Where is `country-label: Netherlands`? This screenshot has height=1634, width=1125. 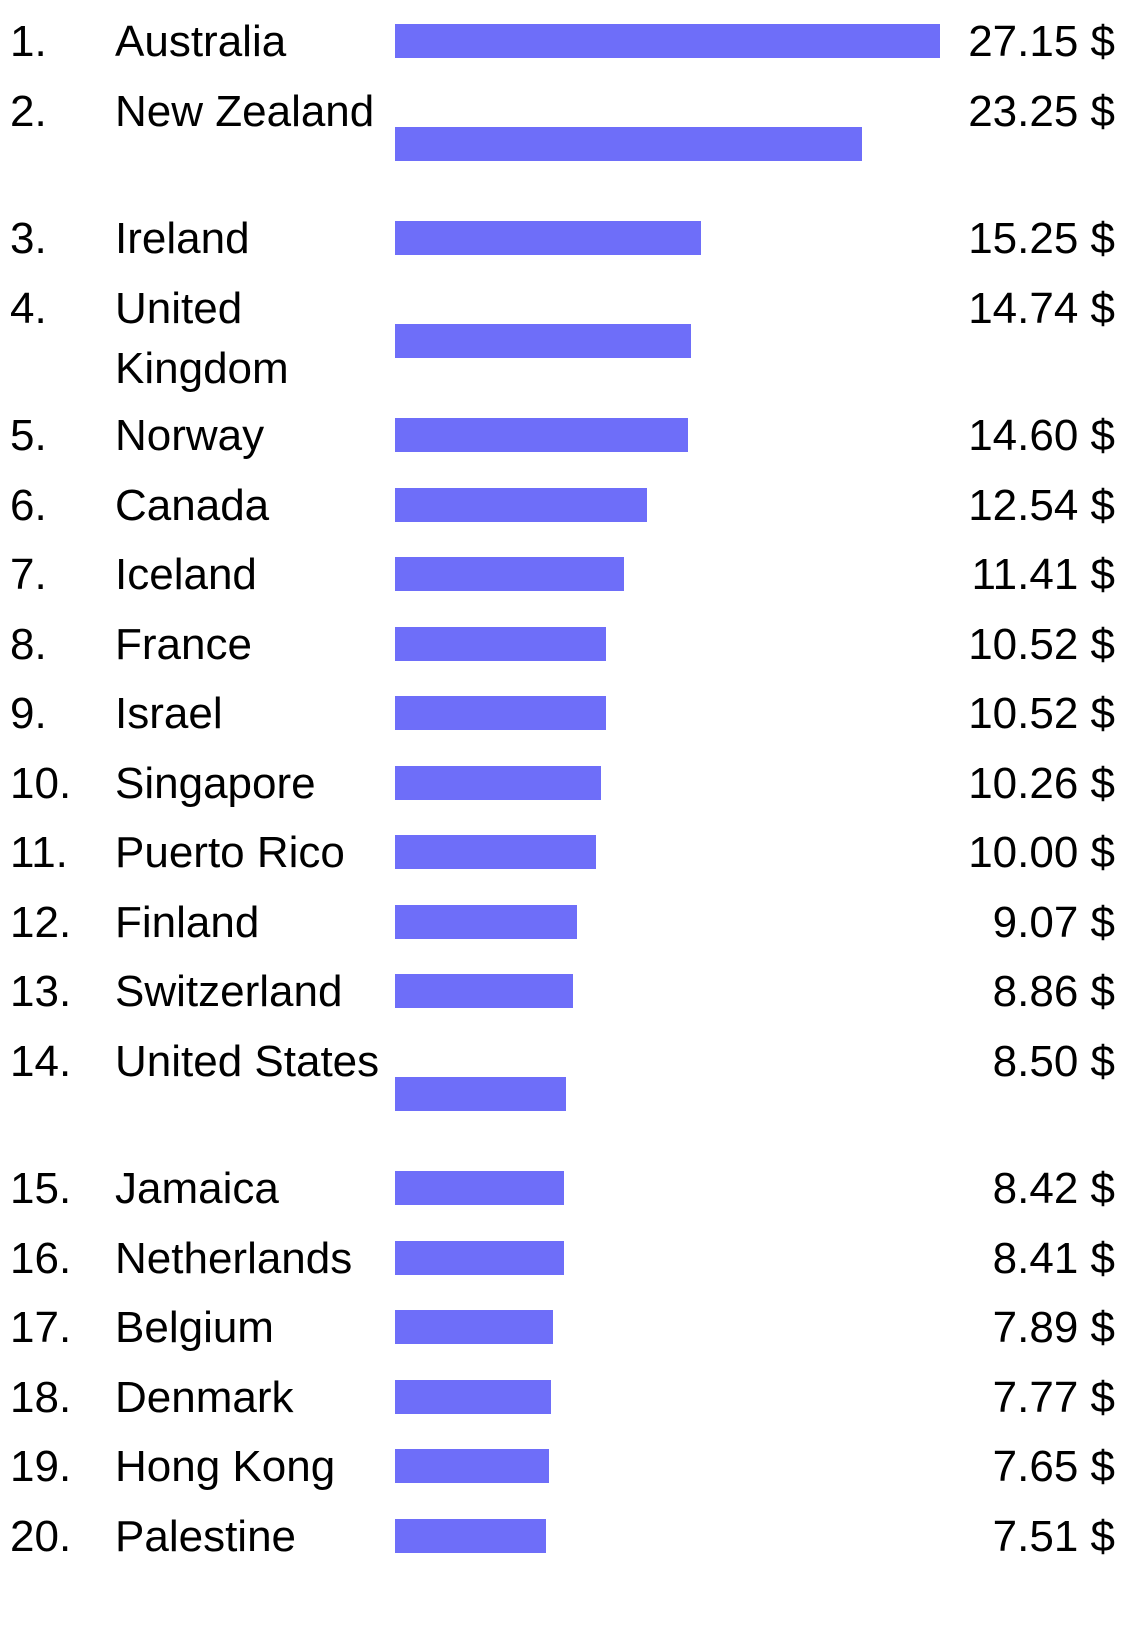 country-label: Netherlands is located at coordinates (234, 1258).